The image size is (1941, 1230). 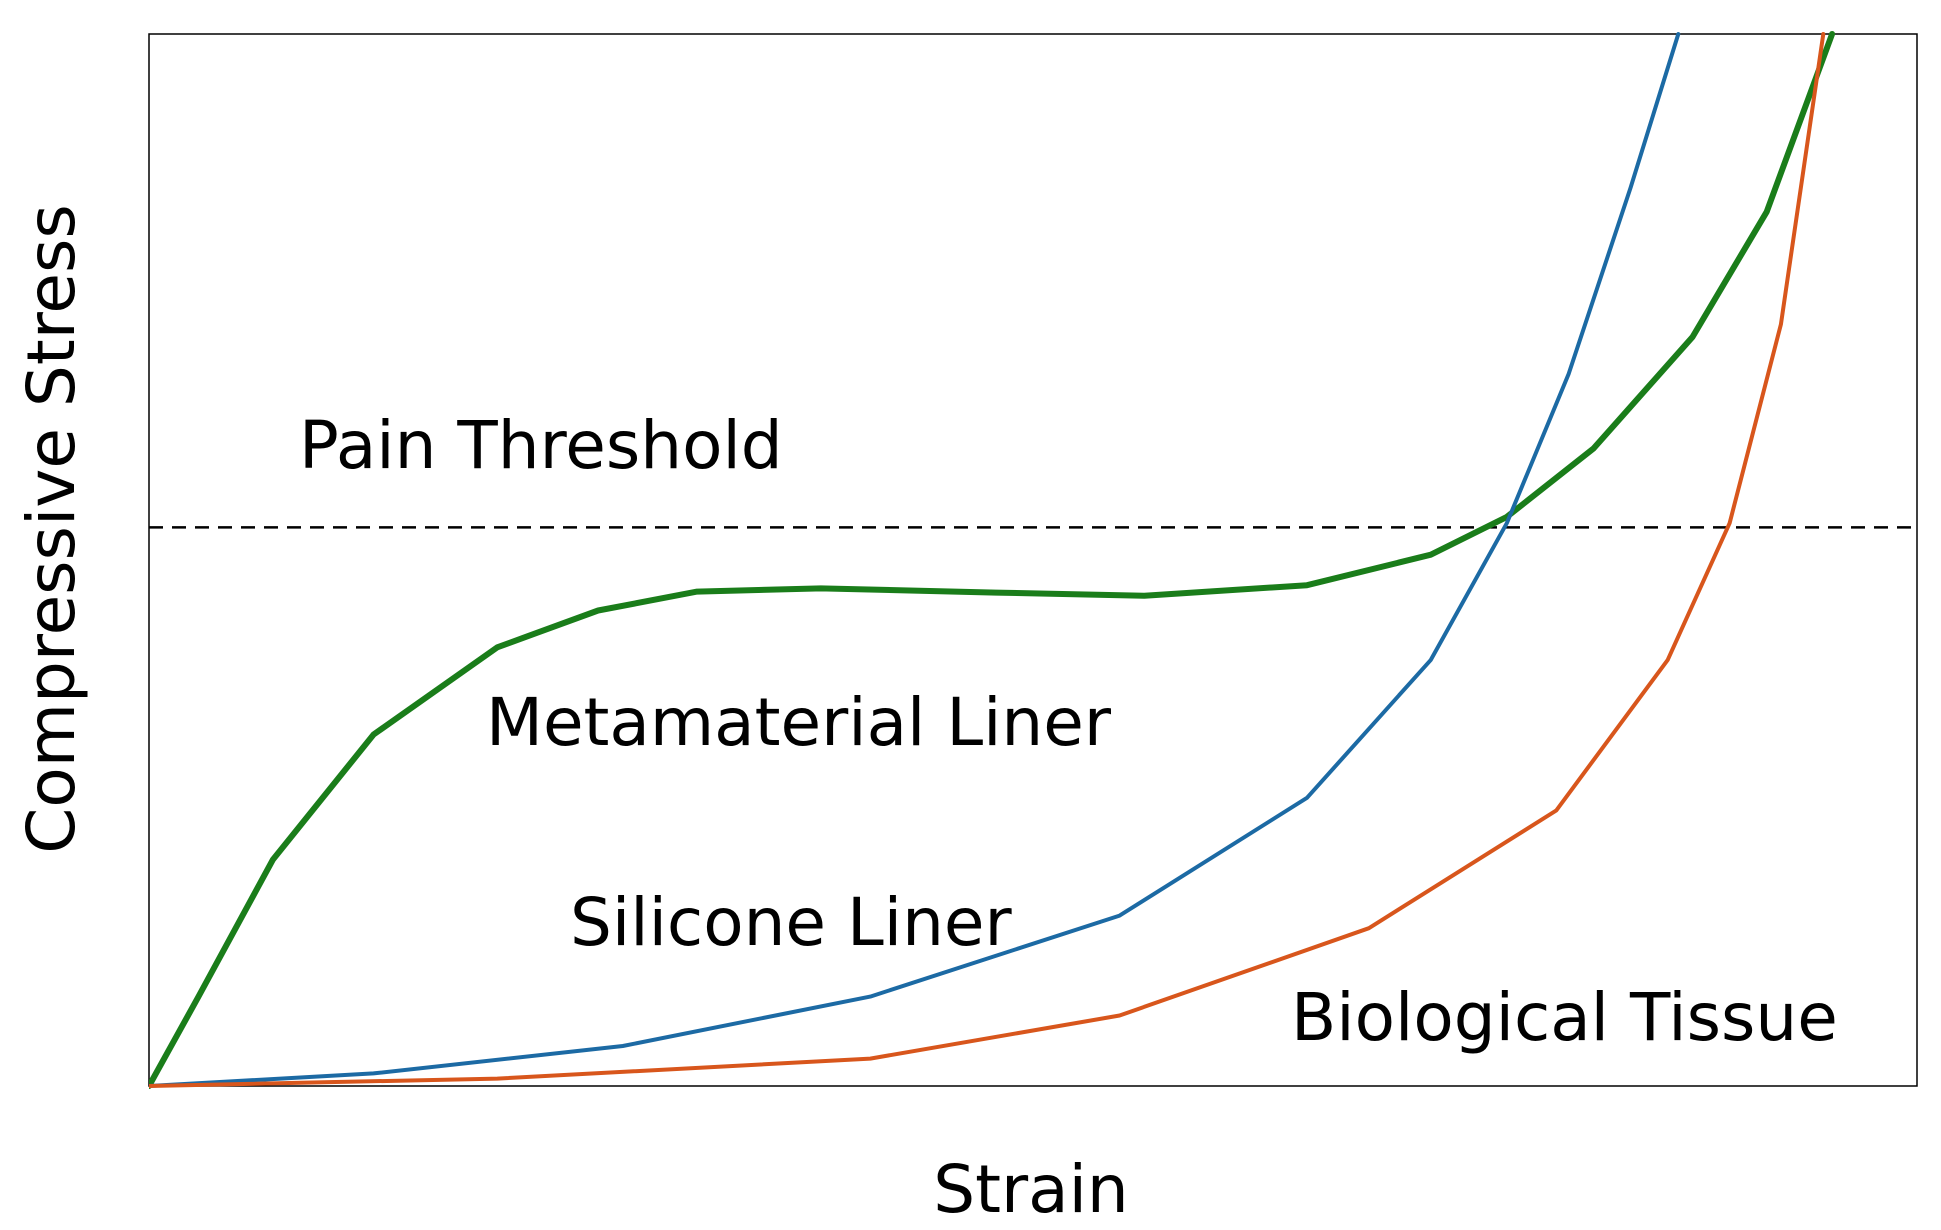 I want to click on series-label: Metamaterial Liner, so click(x=799, y=722).